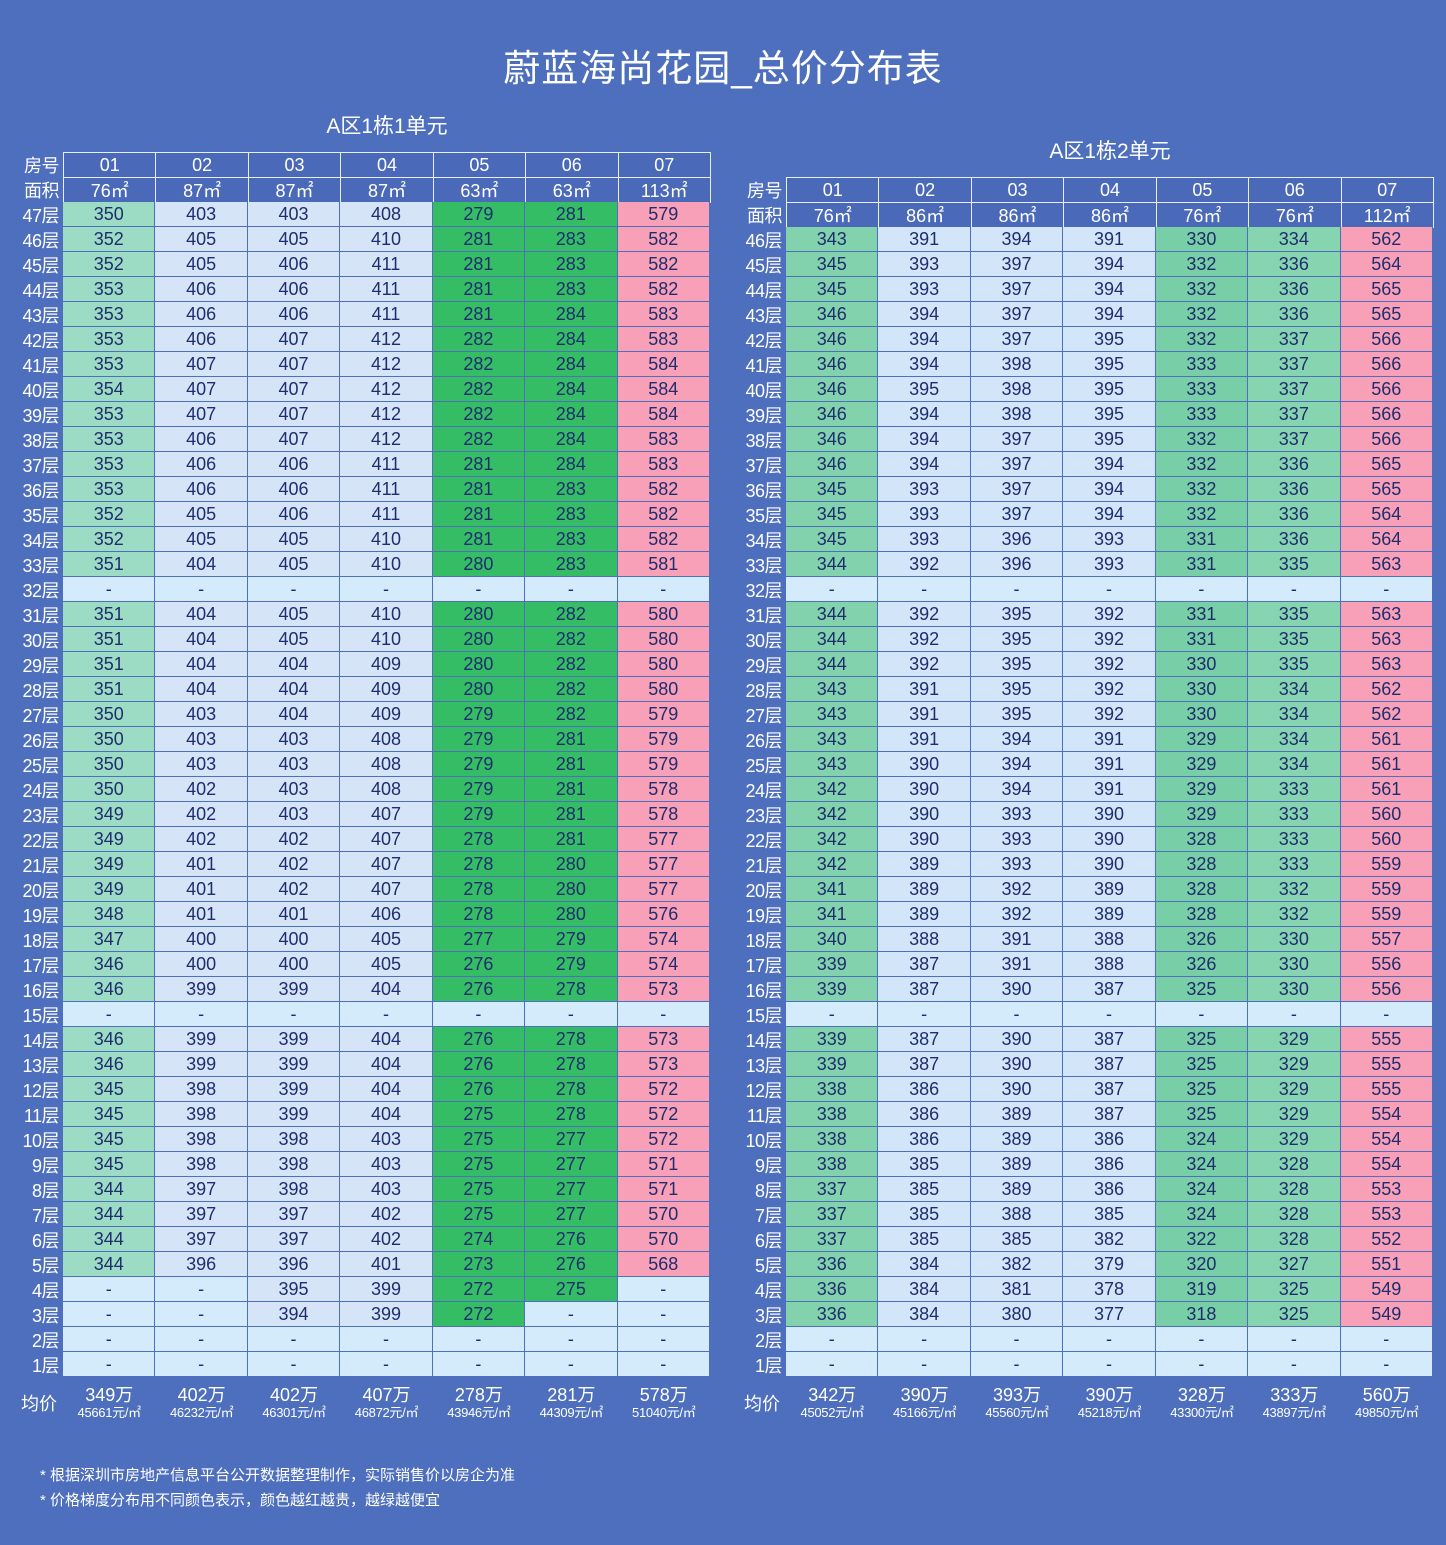  What do you see at coordinates (1017, 1089) in the screenshot?
I see `price-cell: 390` at bounding box center [1017, 1089].